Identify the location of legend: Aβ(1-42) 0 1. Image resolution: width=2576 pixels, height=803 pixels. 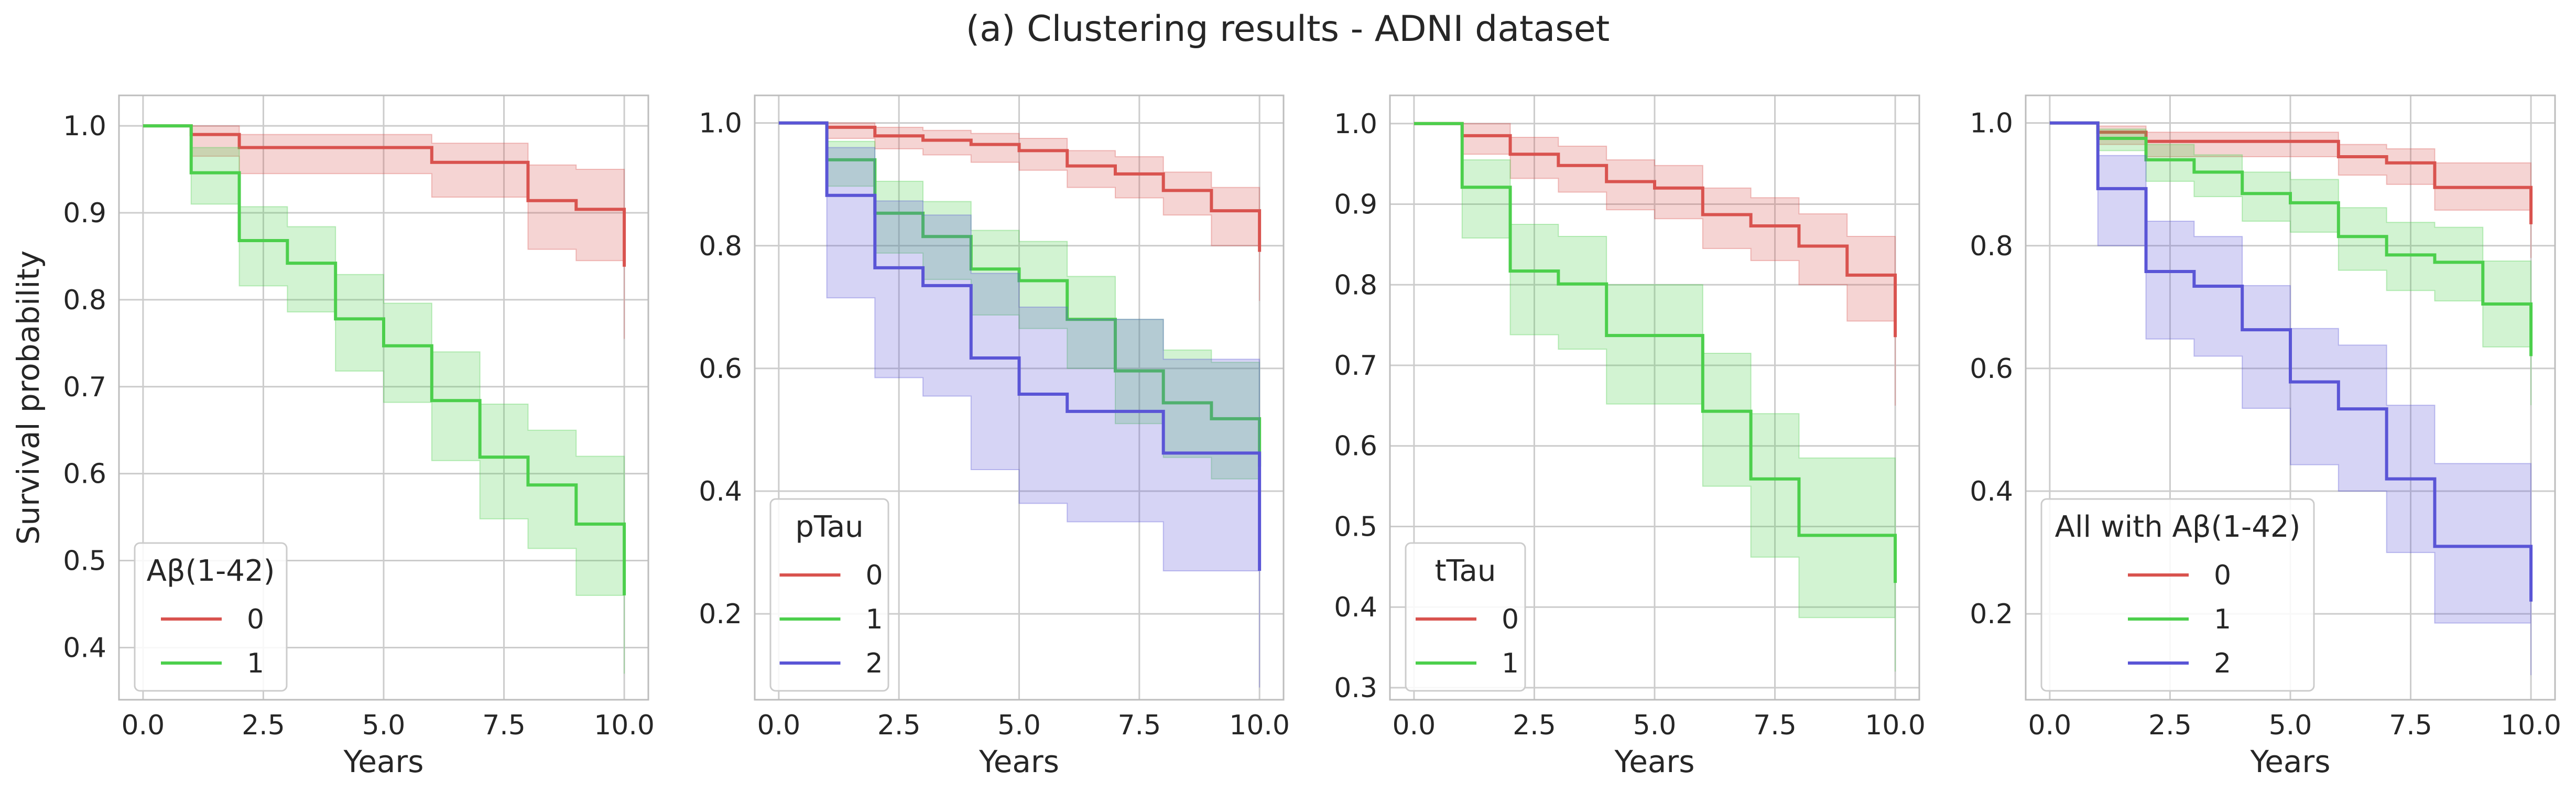
(211, 617).